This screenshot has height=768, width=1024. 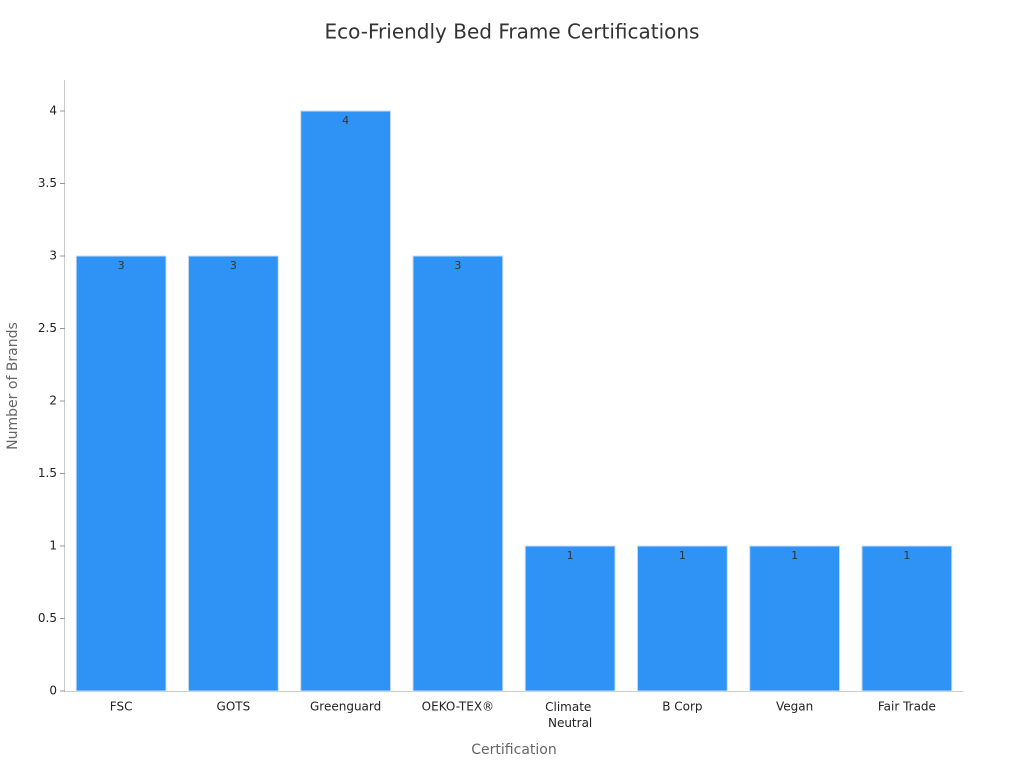 I want to click on y-tick-label: 2.5, so click(x=47, y=328).